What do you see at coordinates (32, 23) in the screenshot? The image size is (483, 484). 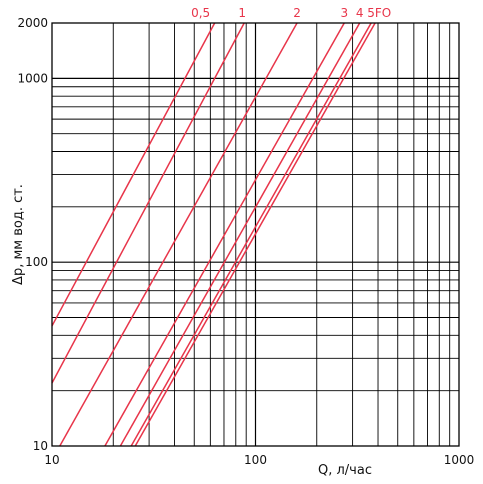 I see `y-tick-label: 2000` at bounding box center [32, 23].